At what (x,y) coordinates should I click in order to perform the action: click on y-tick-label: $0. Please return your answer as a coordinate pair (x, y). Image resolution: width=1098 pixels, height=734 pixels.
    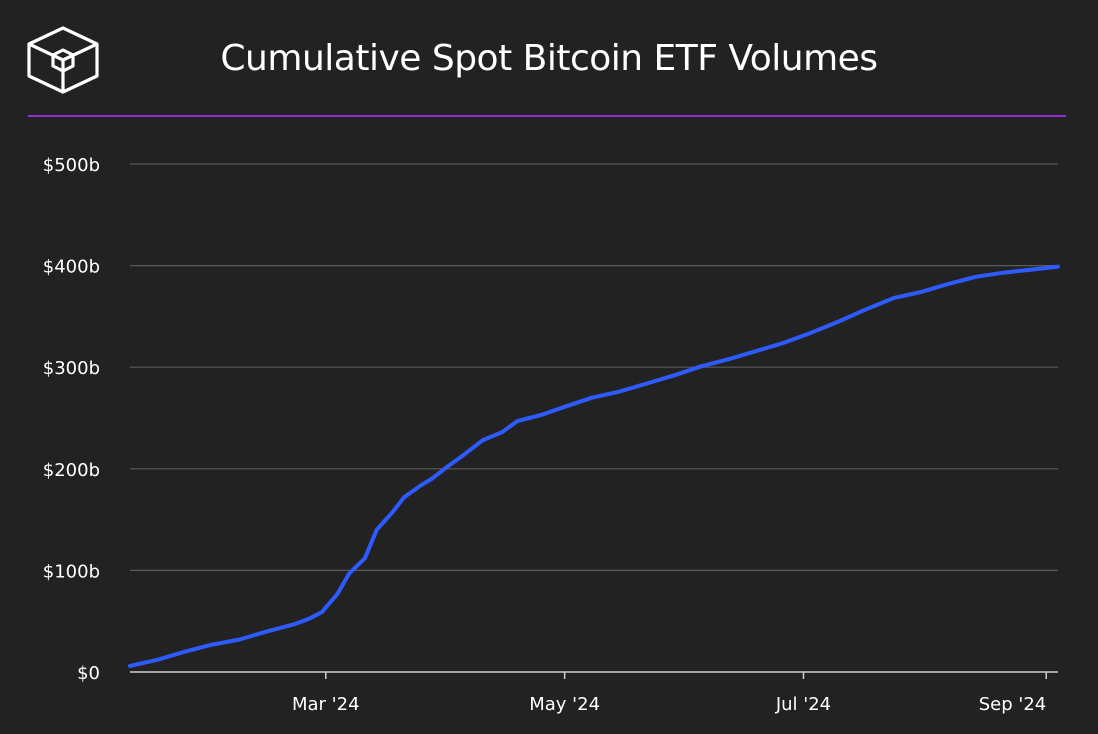
    Looking at the image, I should click on (88, 673).